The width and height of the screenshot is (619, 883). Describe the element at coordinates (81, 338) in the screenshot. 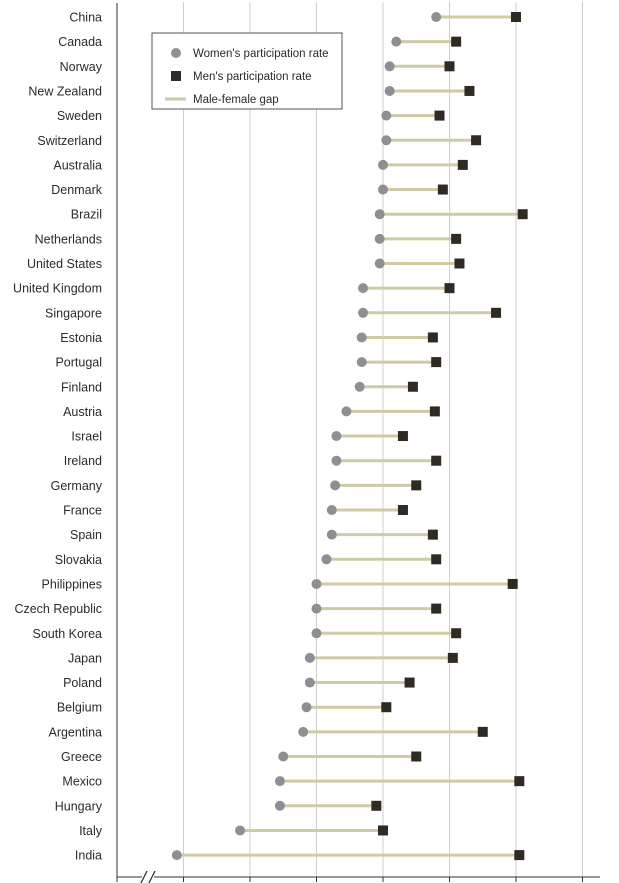

I see `country-label: Estonia` at that location.